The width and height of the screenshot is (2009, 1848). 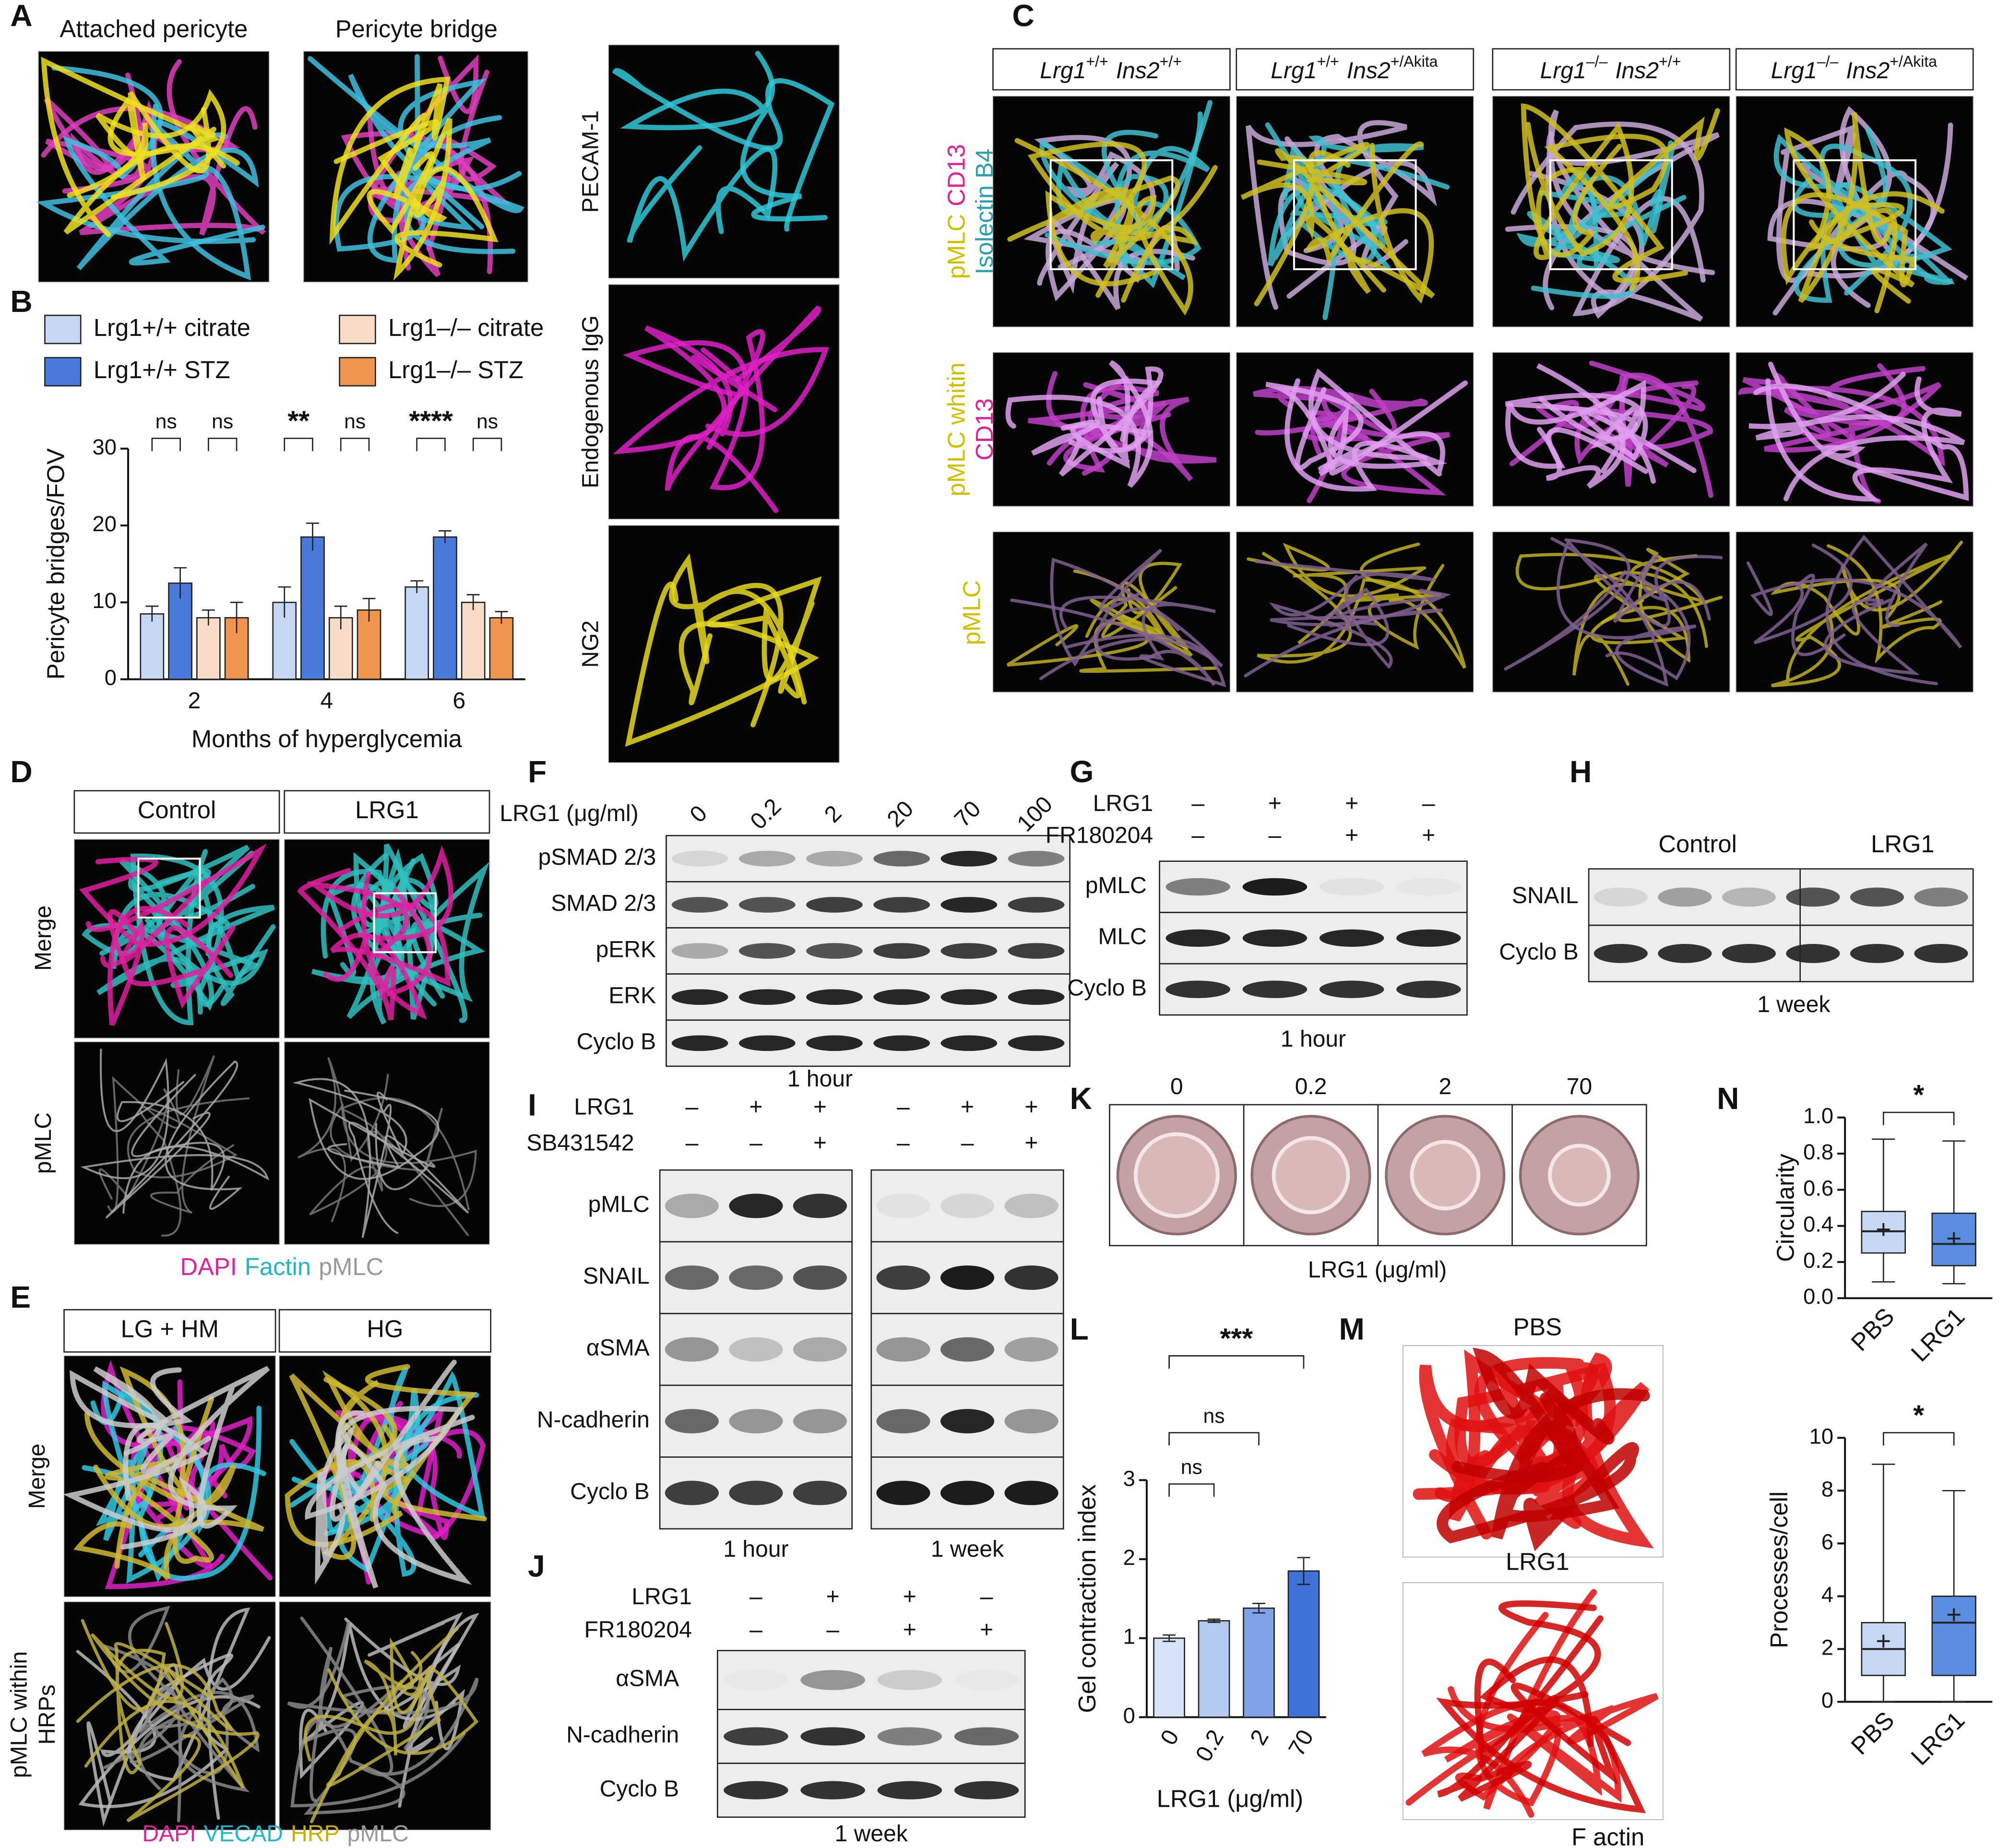 I want to click on significance-label: ns, so click(x=1191, y=1467).